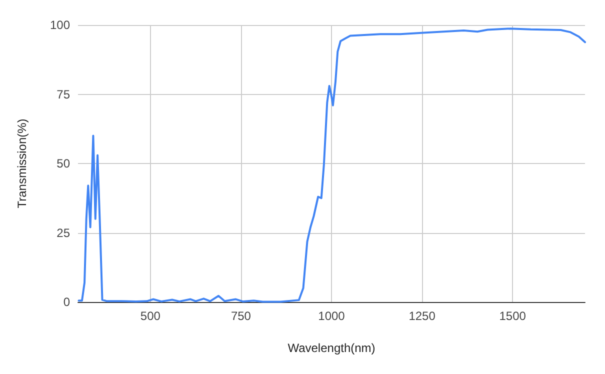 This screenshot has height=374, width=605. Describe the element at coordinates (22, 163) in the screenshot. I see `y-axis-title: Transmission(%)` at that location.